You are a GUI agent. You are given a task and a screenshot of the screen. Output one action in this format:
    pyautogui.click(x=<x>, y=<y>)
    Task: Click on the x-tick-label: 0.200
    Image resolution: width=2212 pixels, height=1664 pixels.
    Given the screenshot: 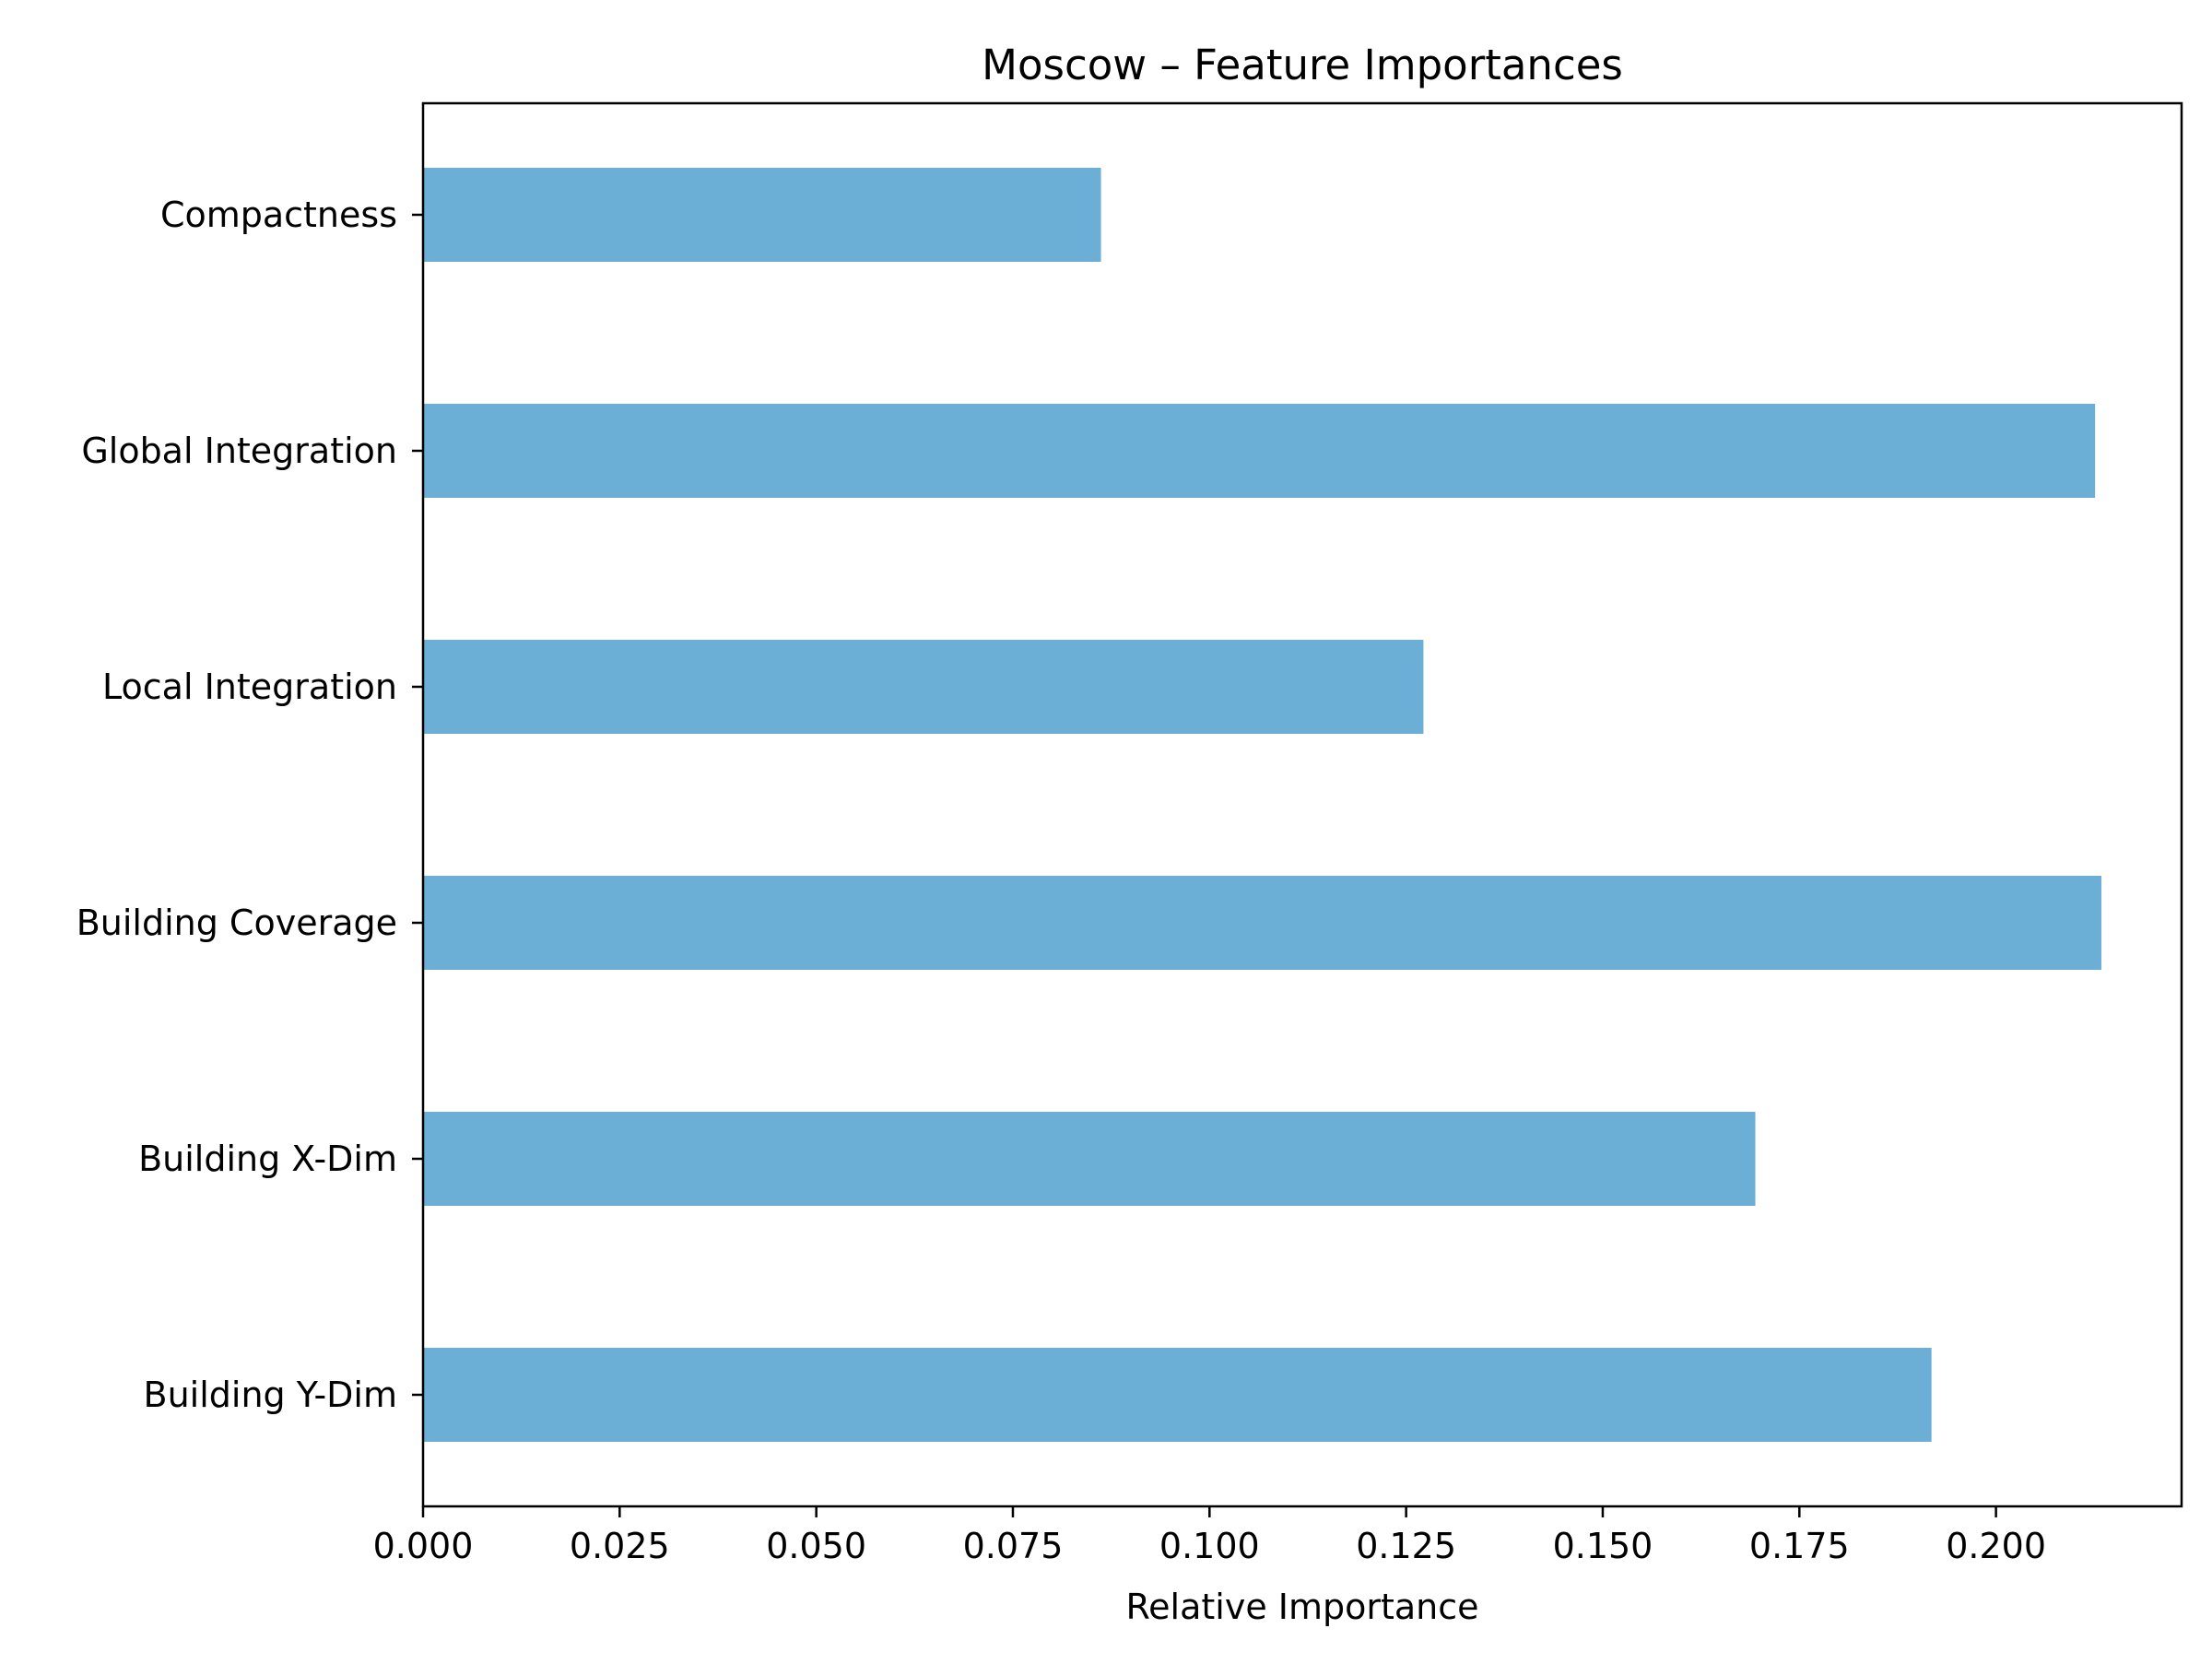 What is the action you would take?
    pyautogui.click(x=1996, y=1546)
    